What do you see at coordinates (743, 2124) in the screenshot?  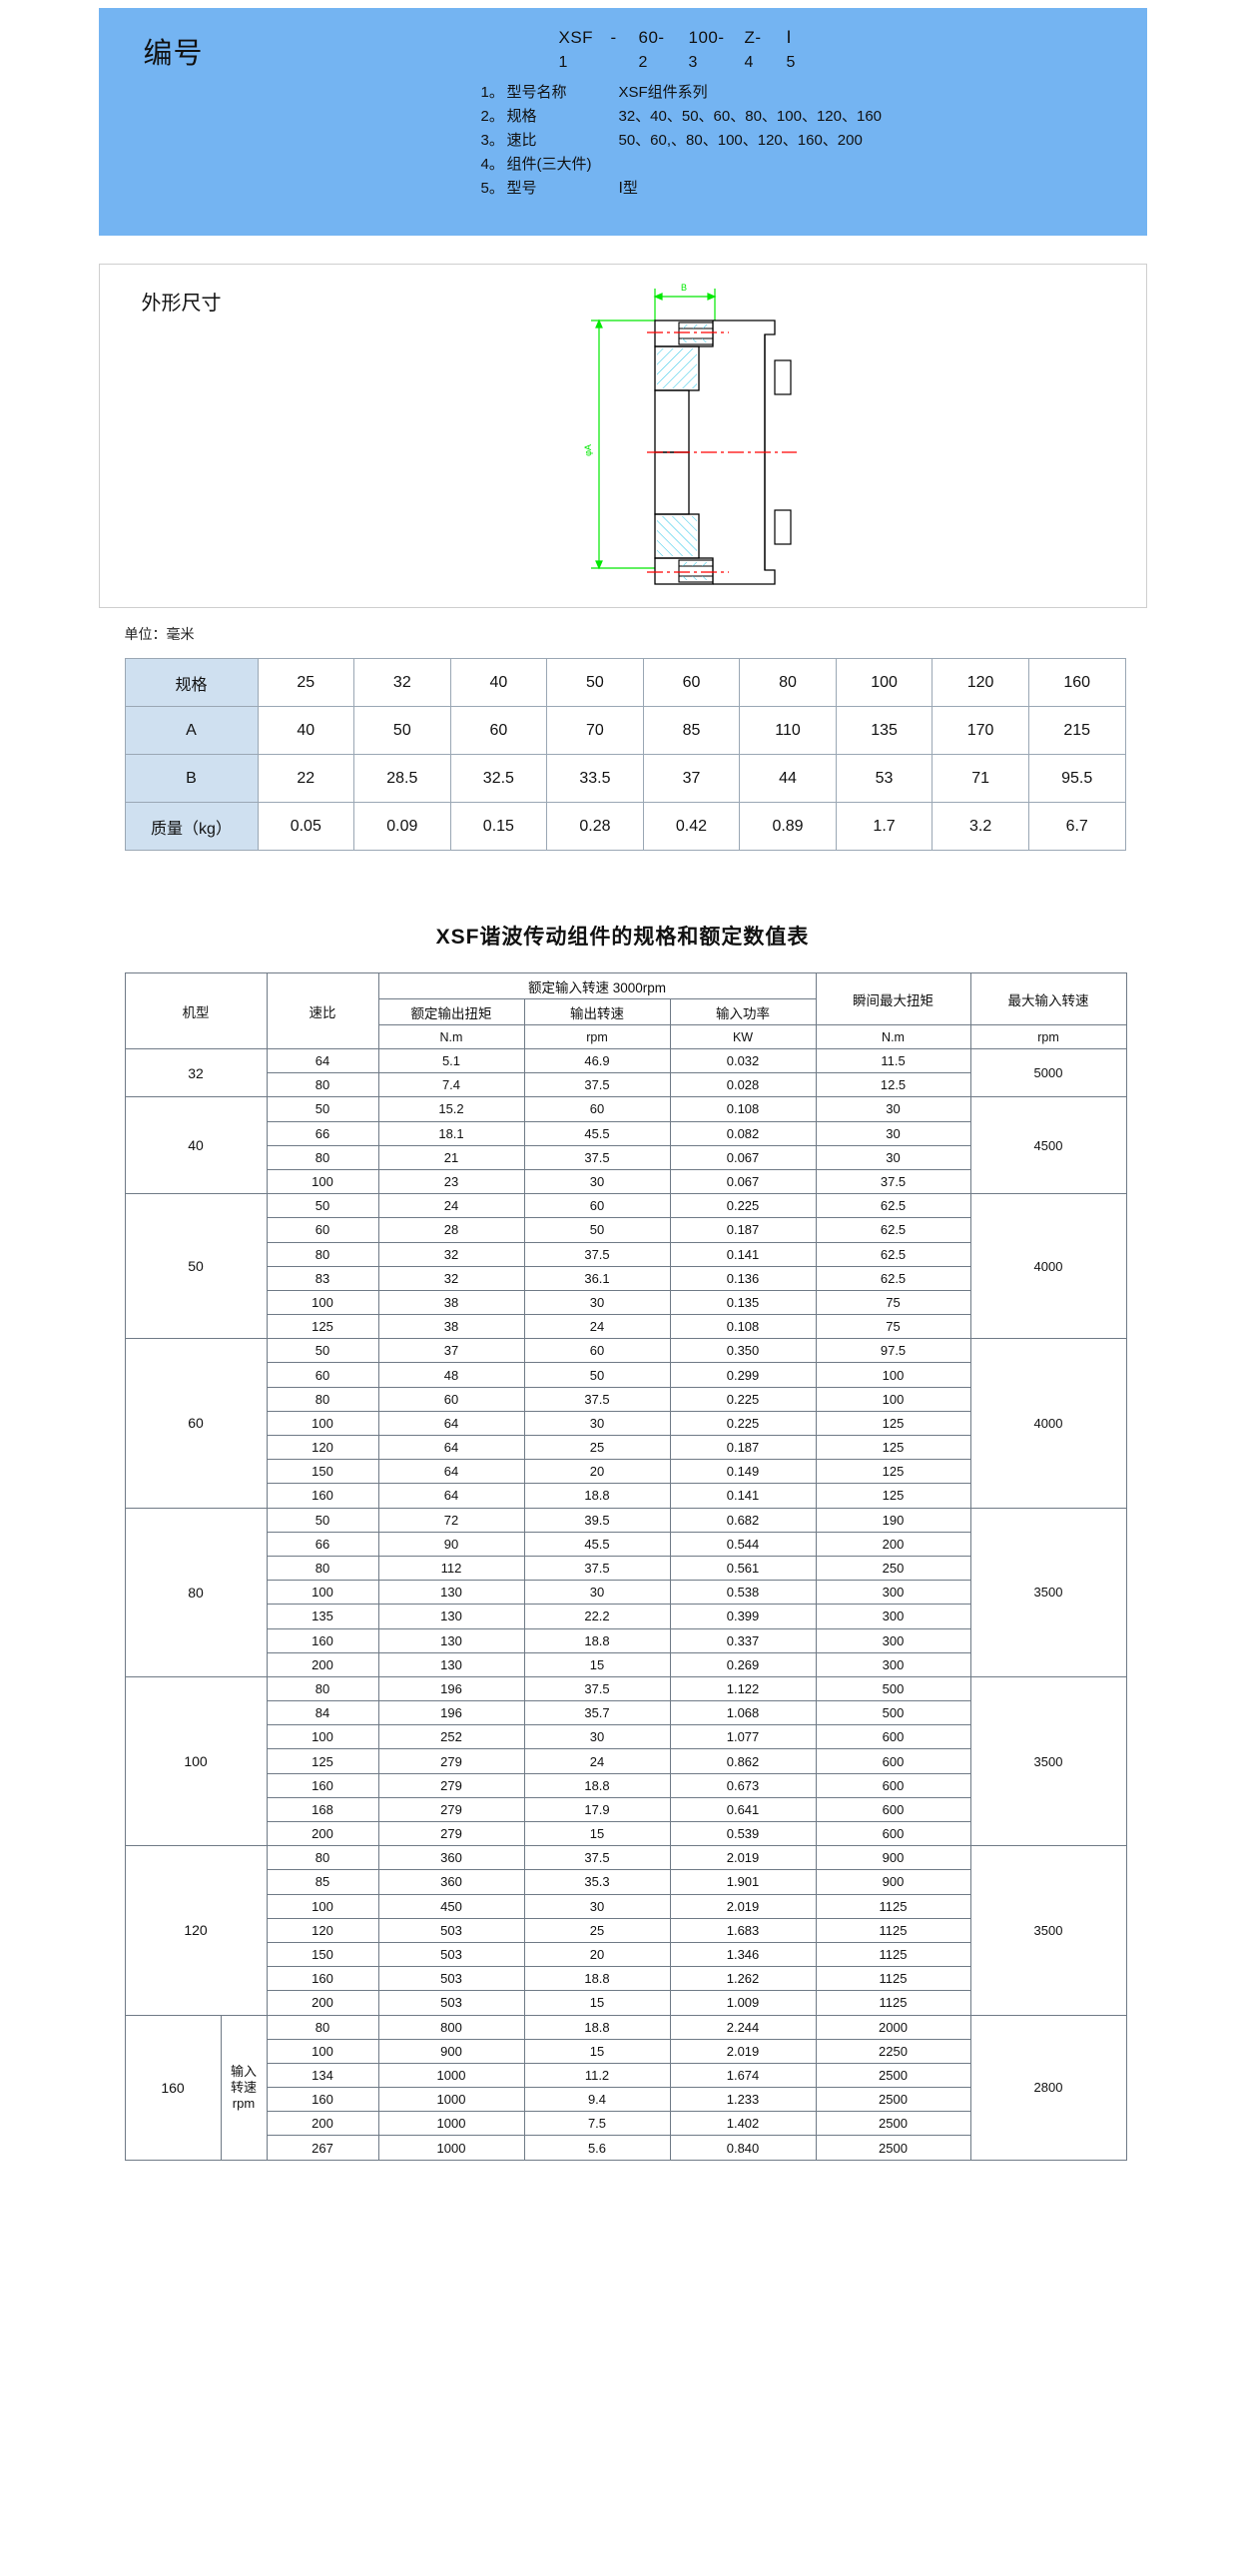 I see `cell-input-power: 1.402` at bounding box center [743, 2124].